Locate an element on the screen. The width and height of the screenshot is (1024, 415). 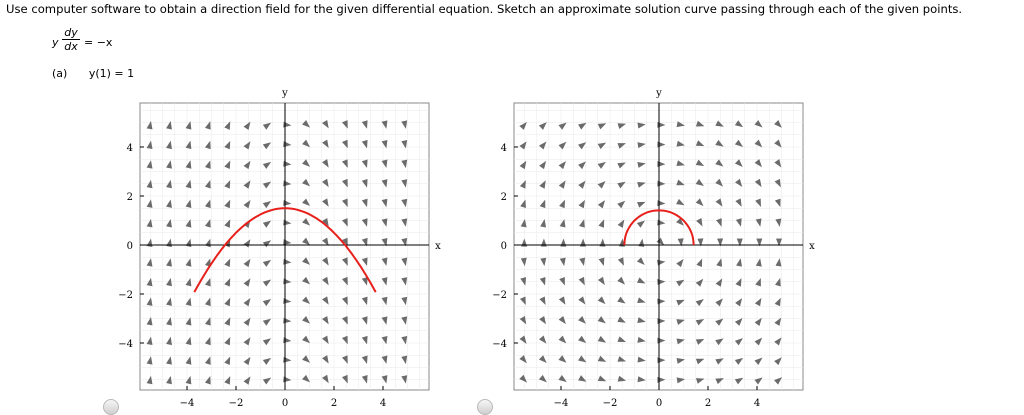
x-tick-label: −2 is located at coordinates (610, 403).